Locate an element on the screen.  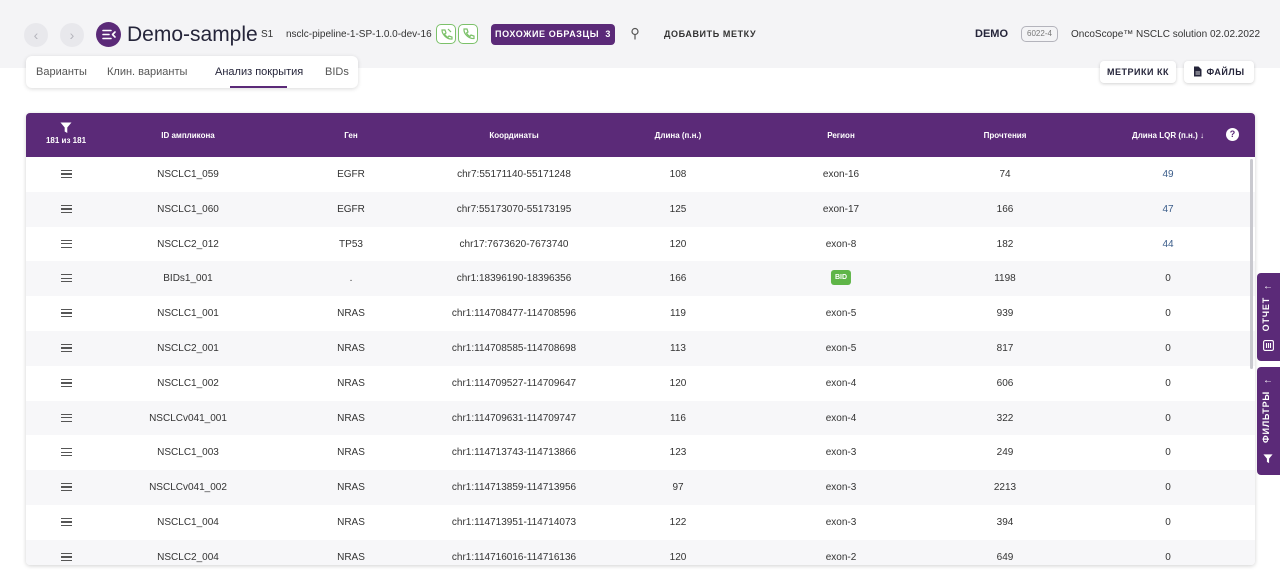
cell-lqr-length: 47 is located at coordinates (1168, 209).